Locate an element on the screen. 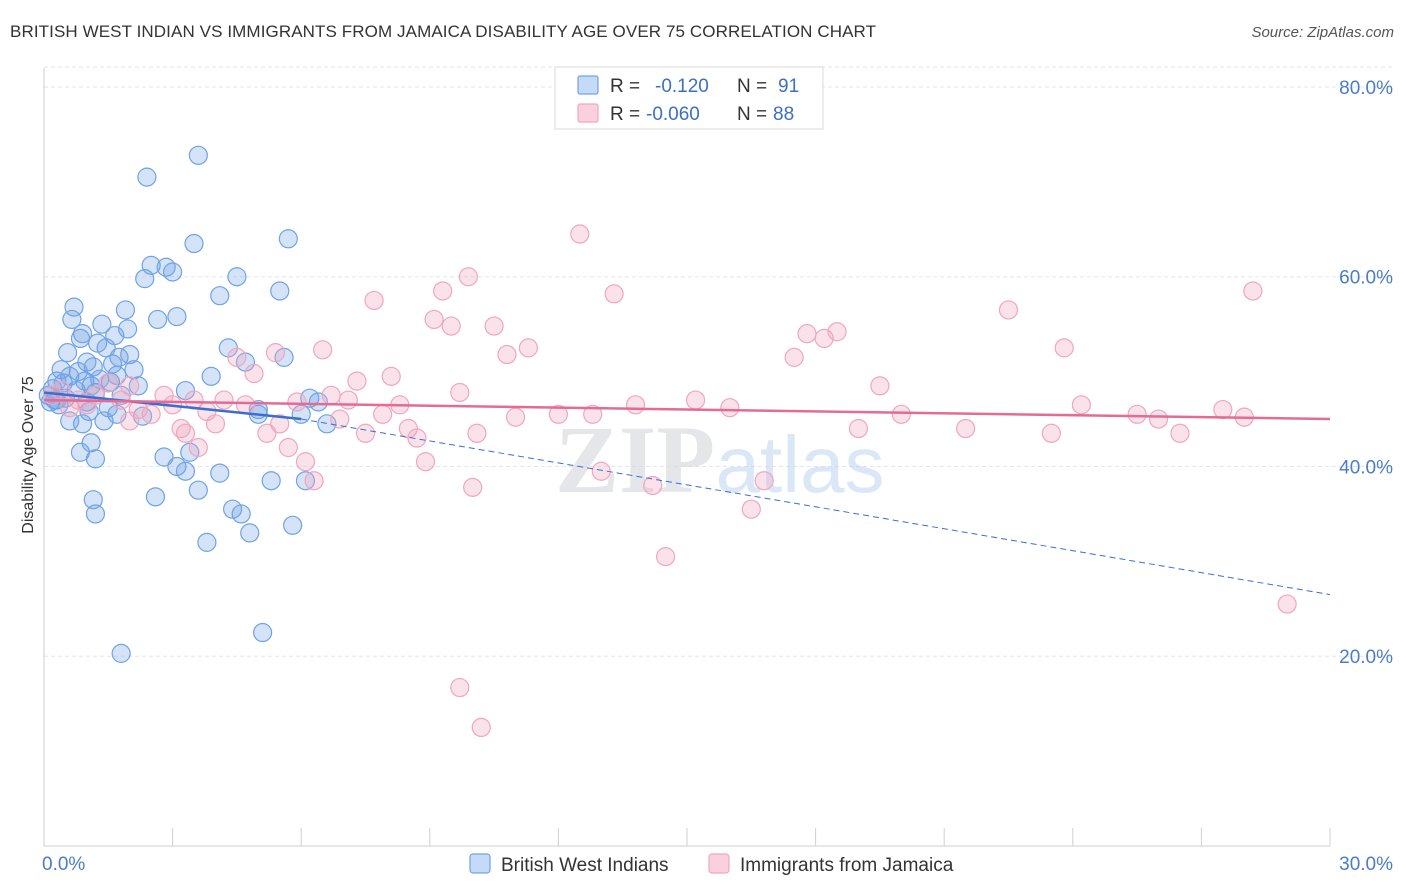 This screenshot has width=1406, height=892. legend-box: R = -0.120 N = 91 R = -0.060 N = 88 is located at coordinates (689, 98).